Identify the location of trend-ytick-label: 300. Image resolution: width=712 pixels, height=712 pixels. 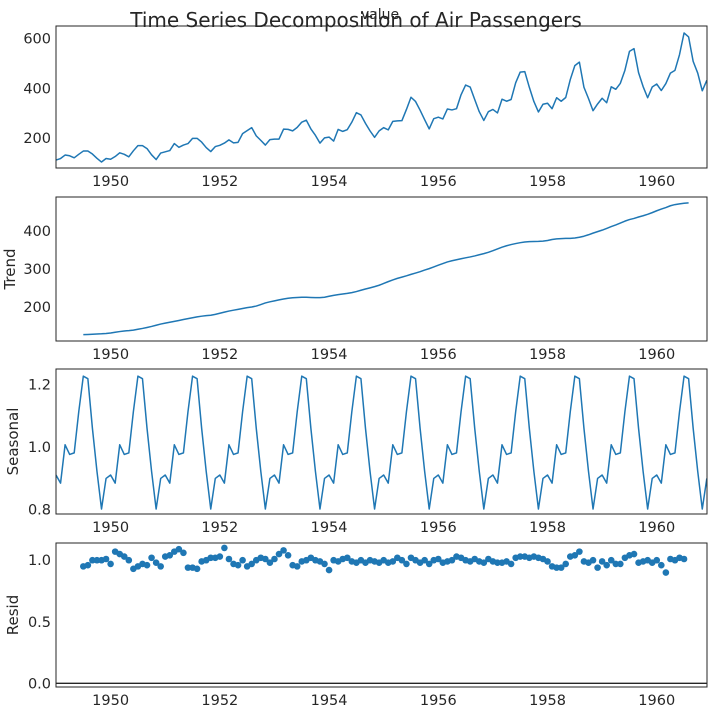
(37, 270).